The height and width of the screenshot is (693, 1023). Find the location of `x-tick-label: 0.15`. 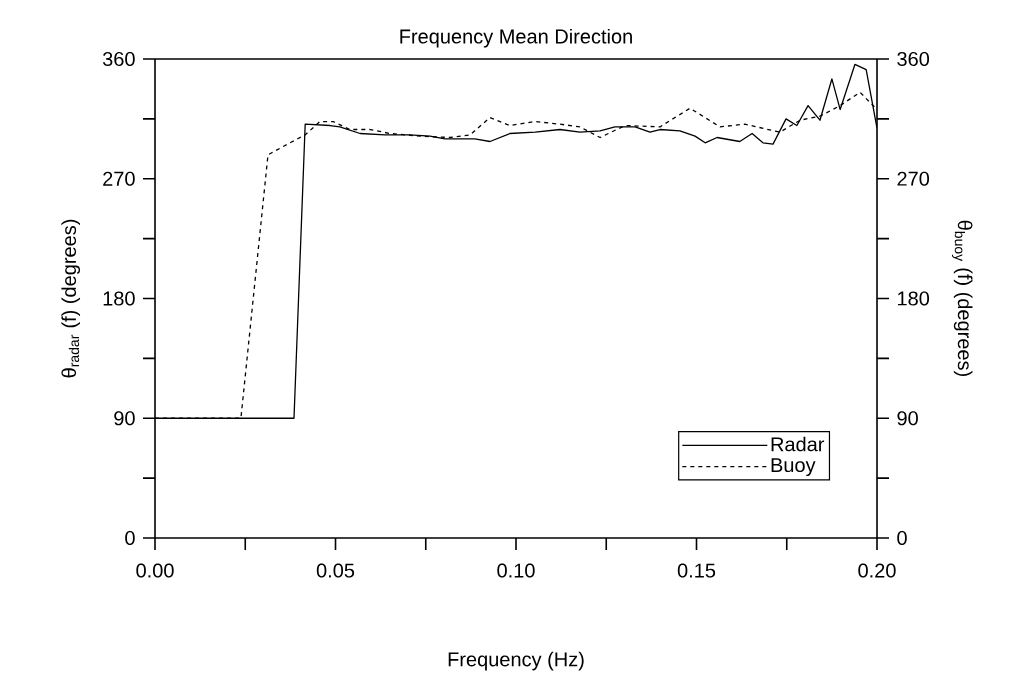

x-tick-label: 0.15 is located at coordinates (696, 570).